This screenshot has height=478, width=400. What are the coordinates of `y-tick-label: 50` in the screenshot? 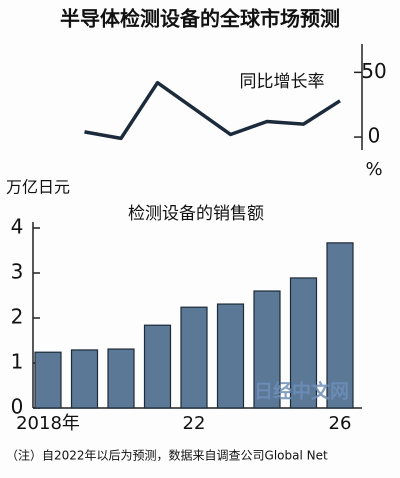 It's located at (373, 71).